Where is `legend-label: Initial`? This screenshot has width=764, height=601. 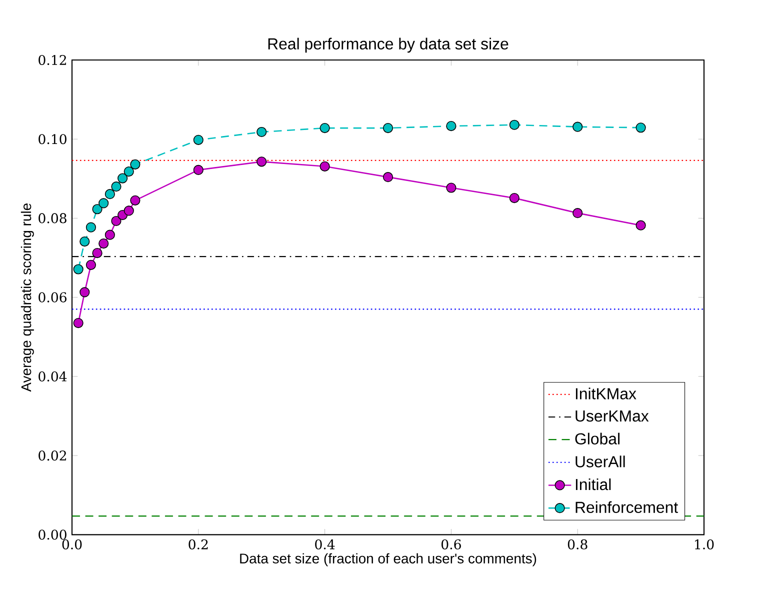 legend-label: Initial is located at coordinates (593, 484).